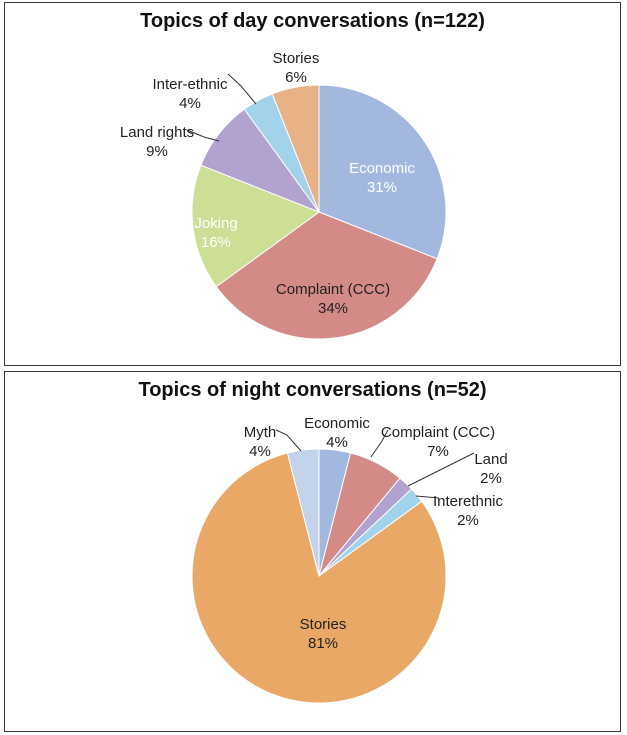  Describe the element at coordinates (468, 501) in the screenshot. I see `night-label-interethnic: Interethnic` at that location.